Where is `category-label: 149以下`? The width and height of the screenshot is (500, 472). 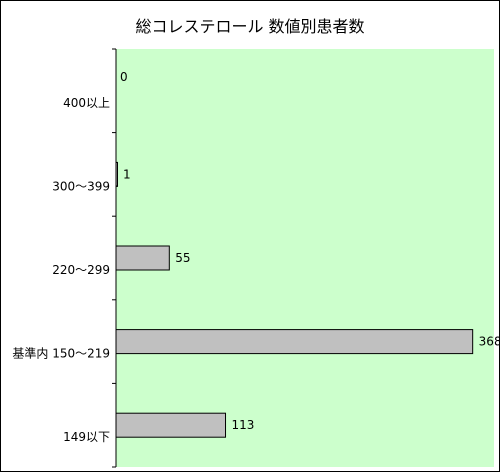
category-label: 149以下 is located at coordinates (86, 437).